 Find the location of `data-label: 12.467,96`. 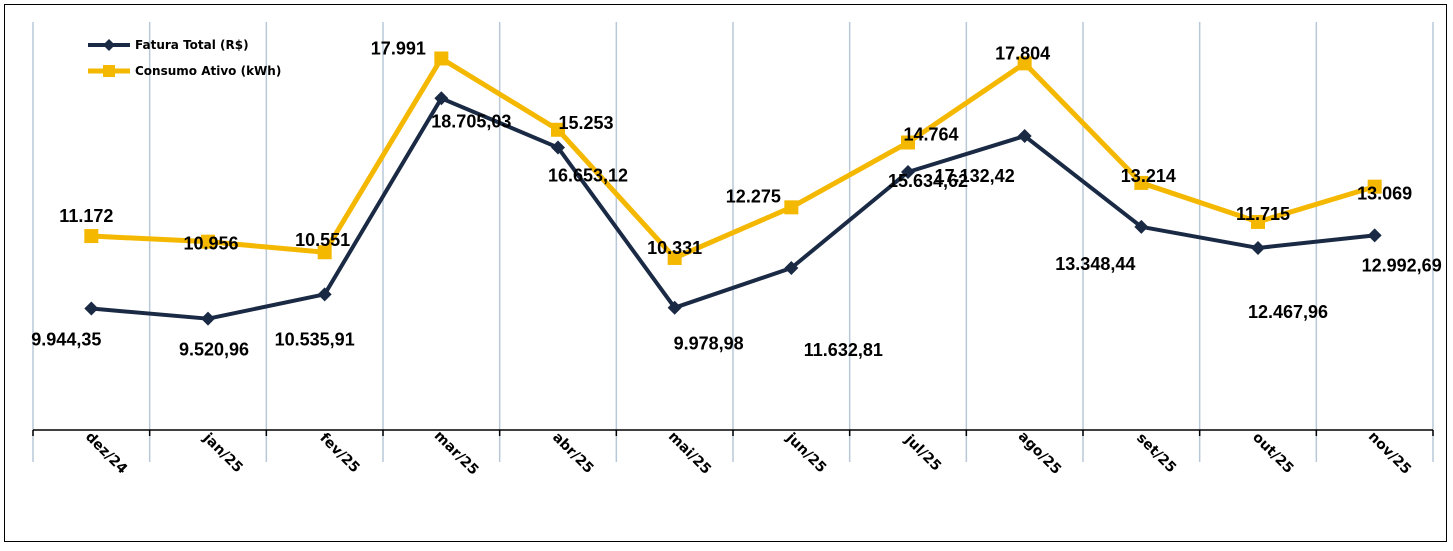

data-label: 12.467,96 is located at coordinates (1288, 312).